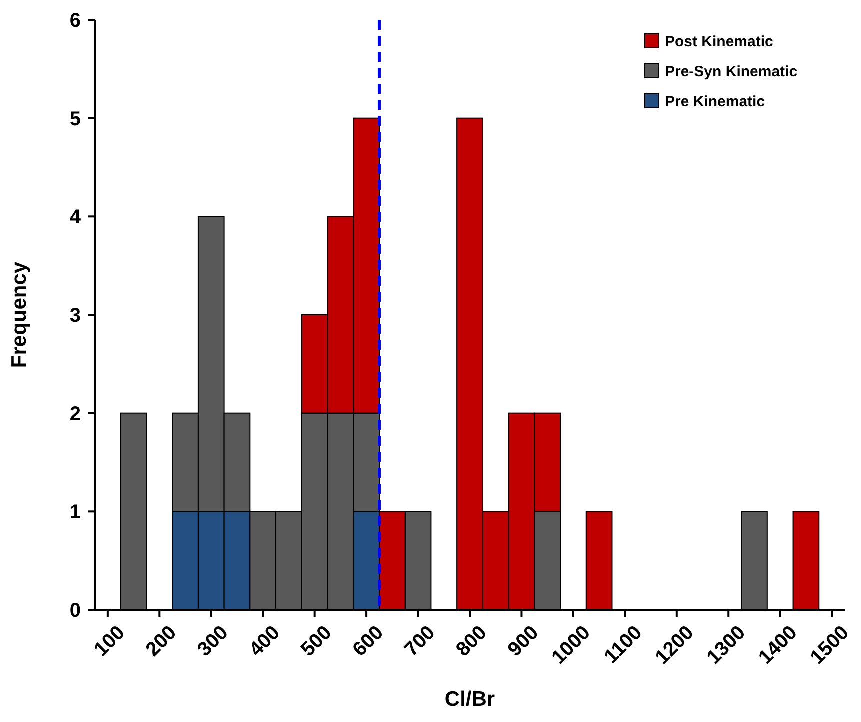 Image resolution: width=861 pixels, height=722 pixels. I want to click on x-tick-label: 400, so click(265, 642).